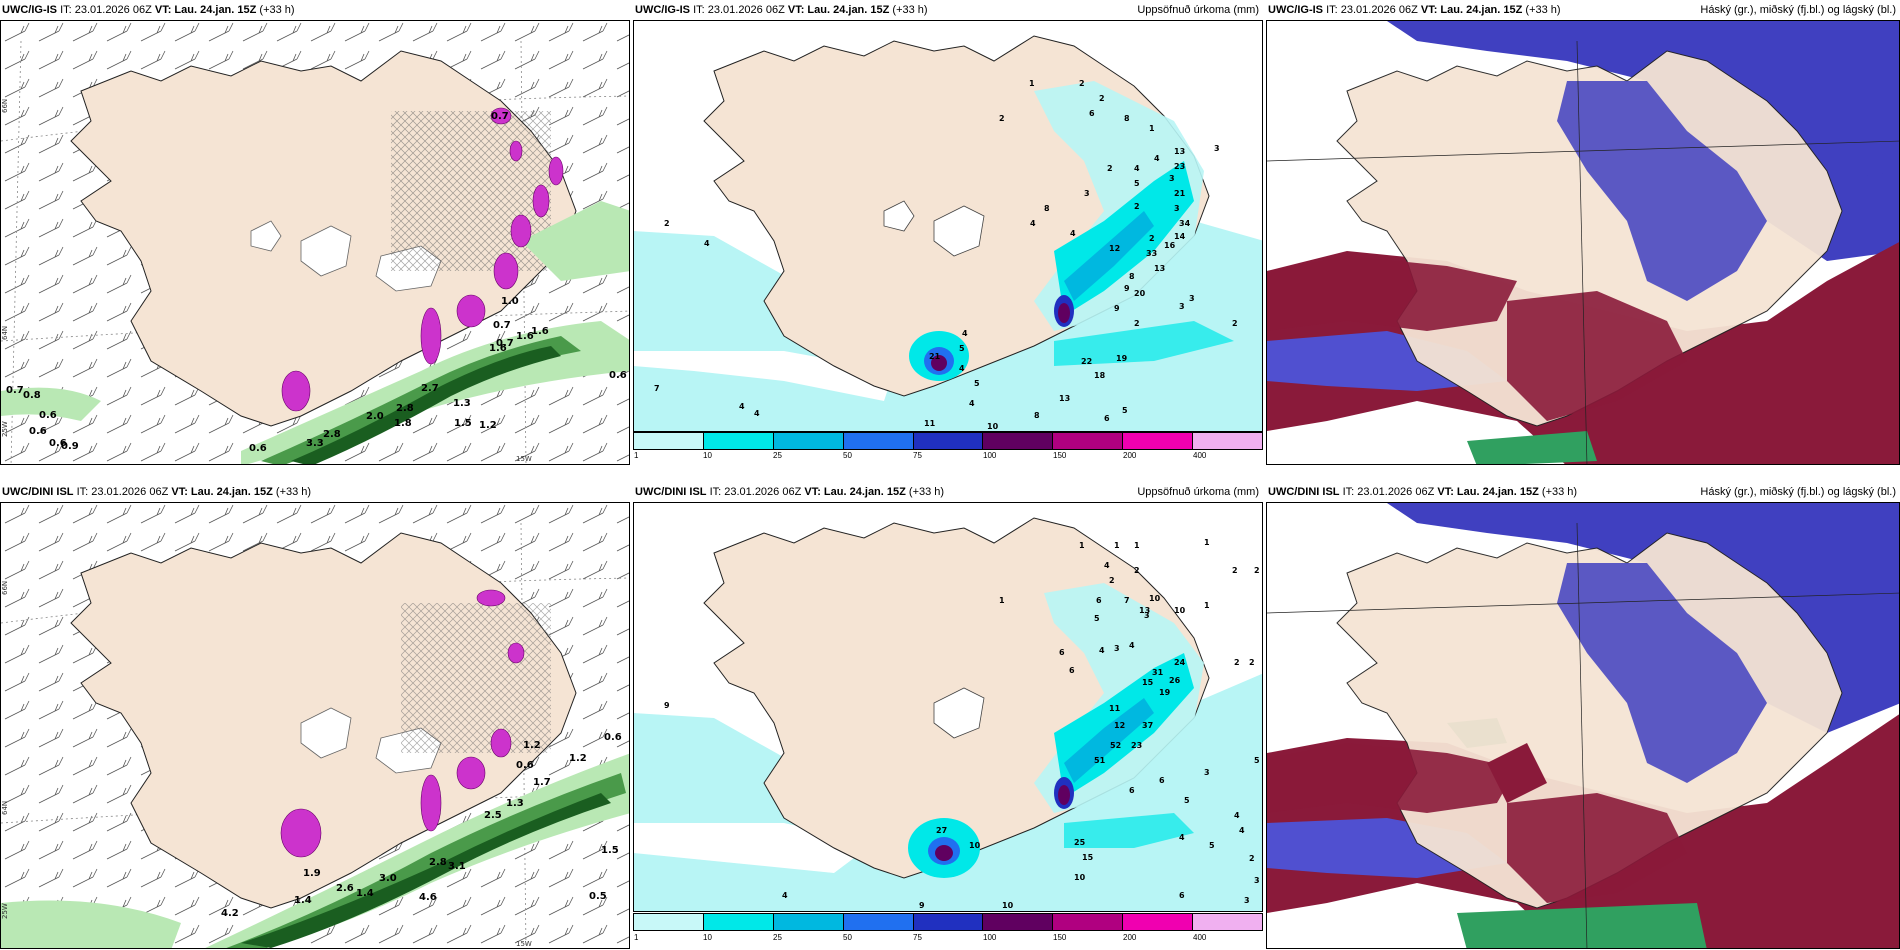 This screenshot has height=950, width=1900. Describe the element at coordinates (1008, 905) in the screenshot. I see `precip-label: 10` at that location.